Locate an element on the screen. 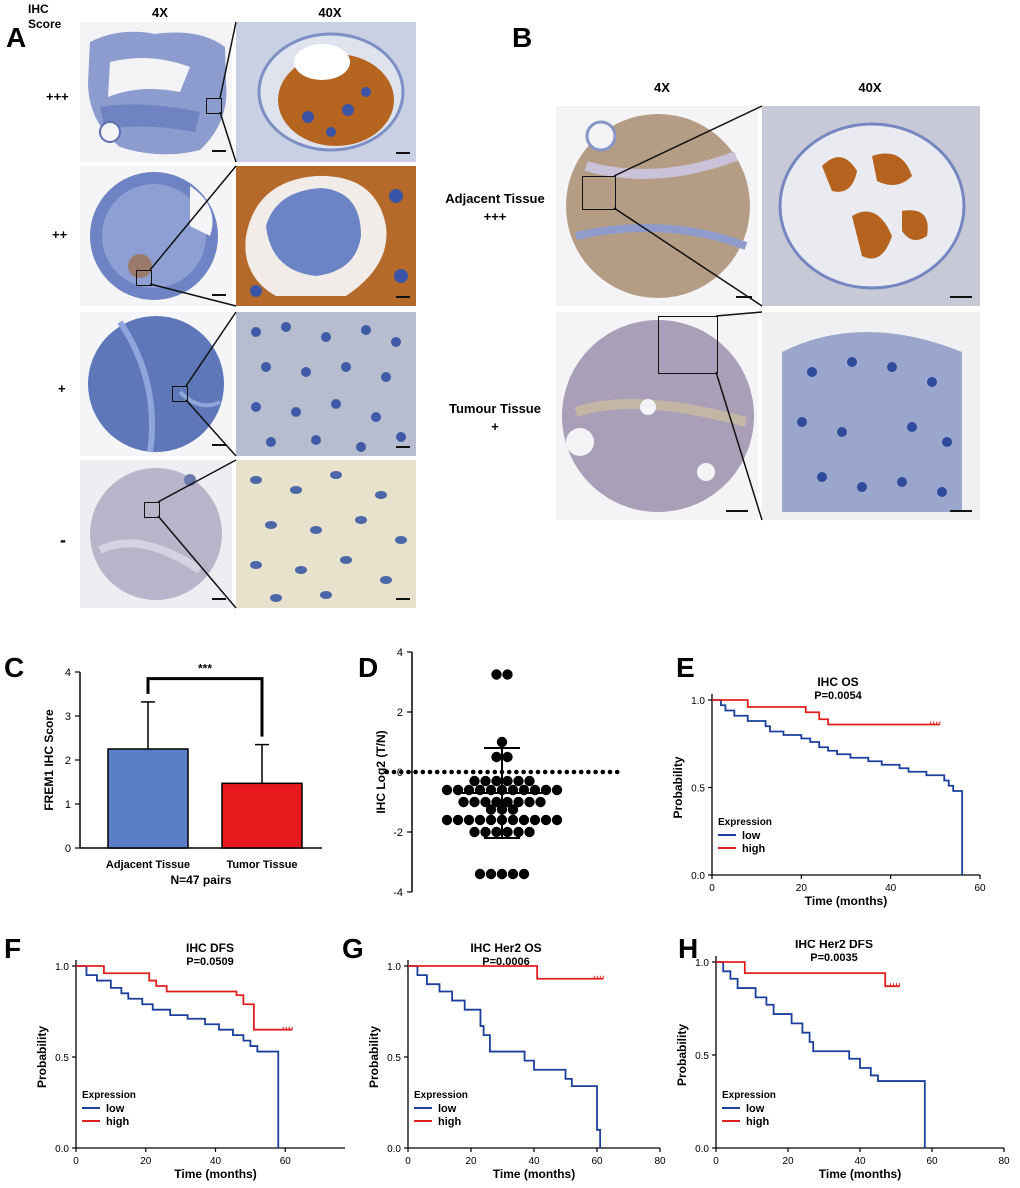 Image resolution: width=1020 pixels, height=1188 pixels. score-label-negative: - is located at coordinates (63, 540).